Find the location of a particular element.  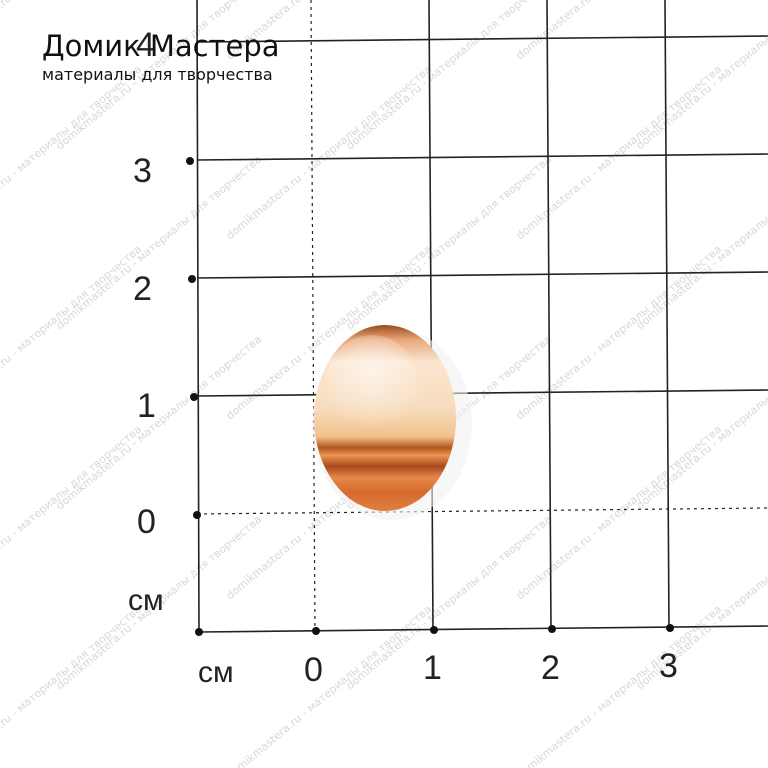

x-label: 0 is located at coordinates (313, 670).